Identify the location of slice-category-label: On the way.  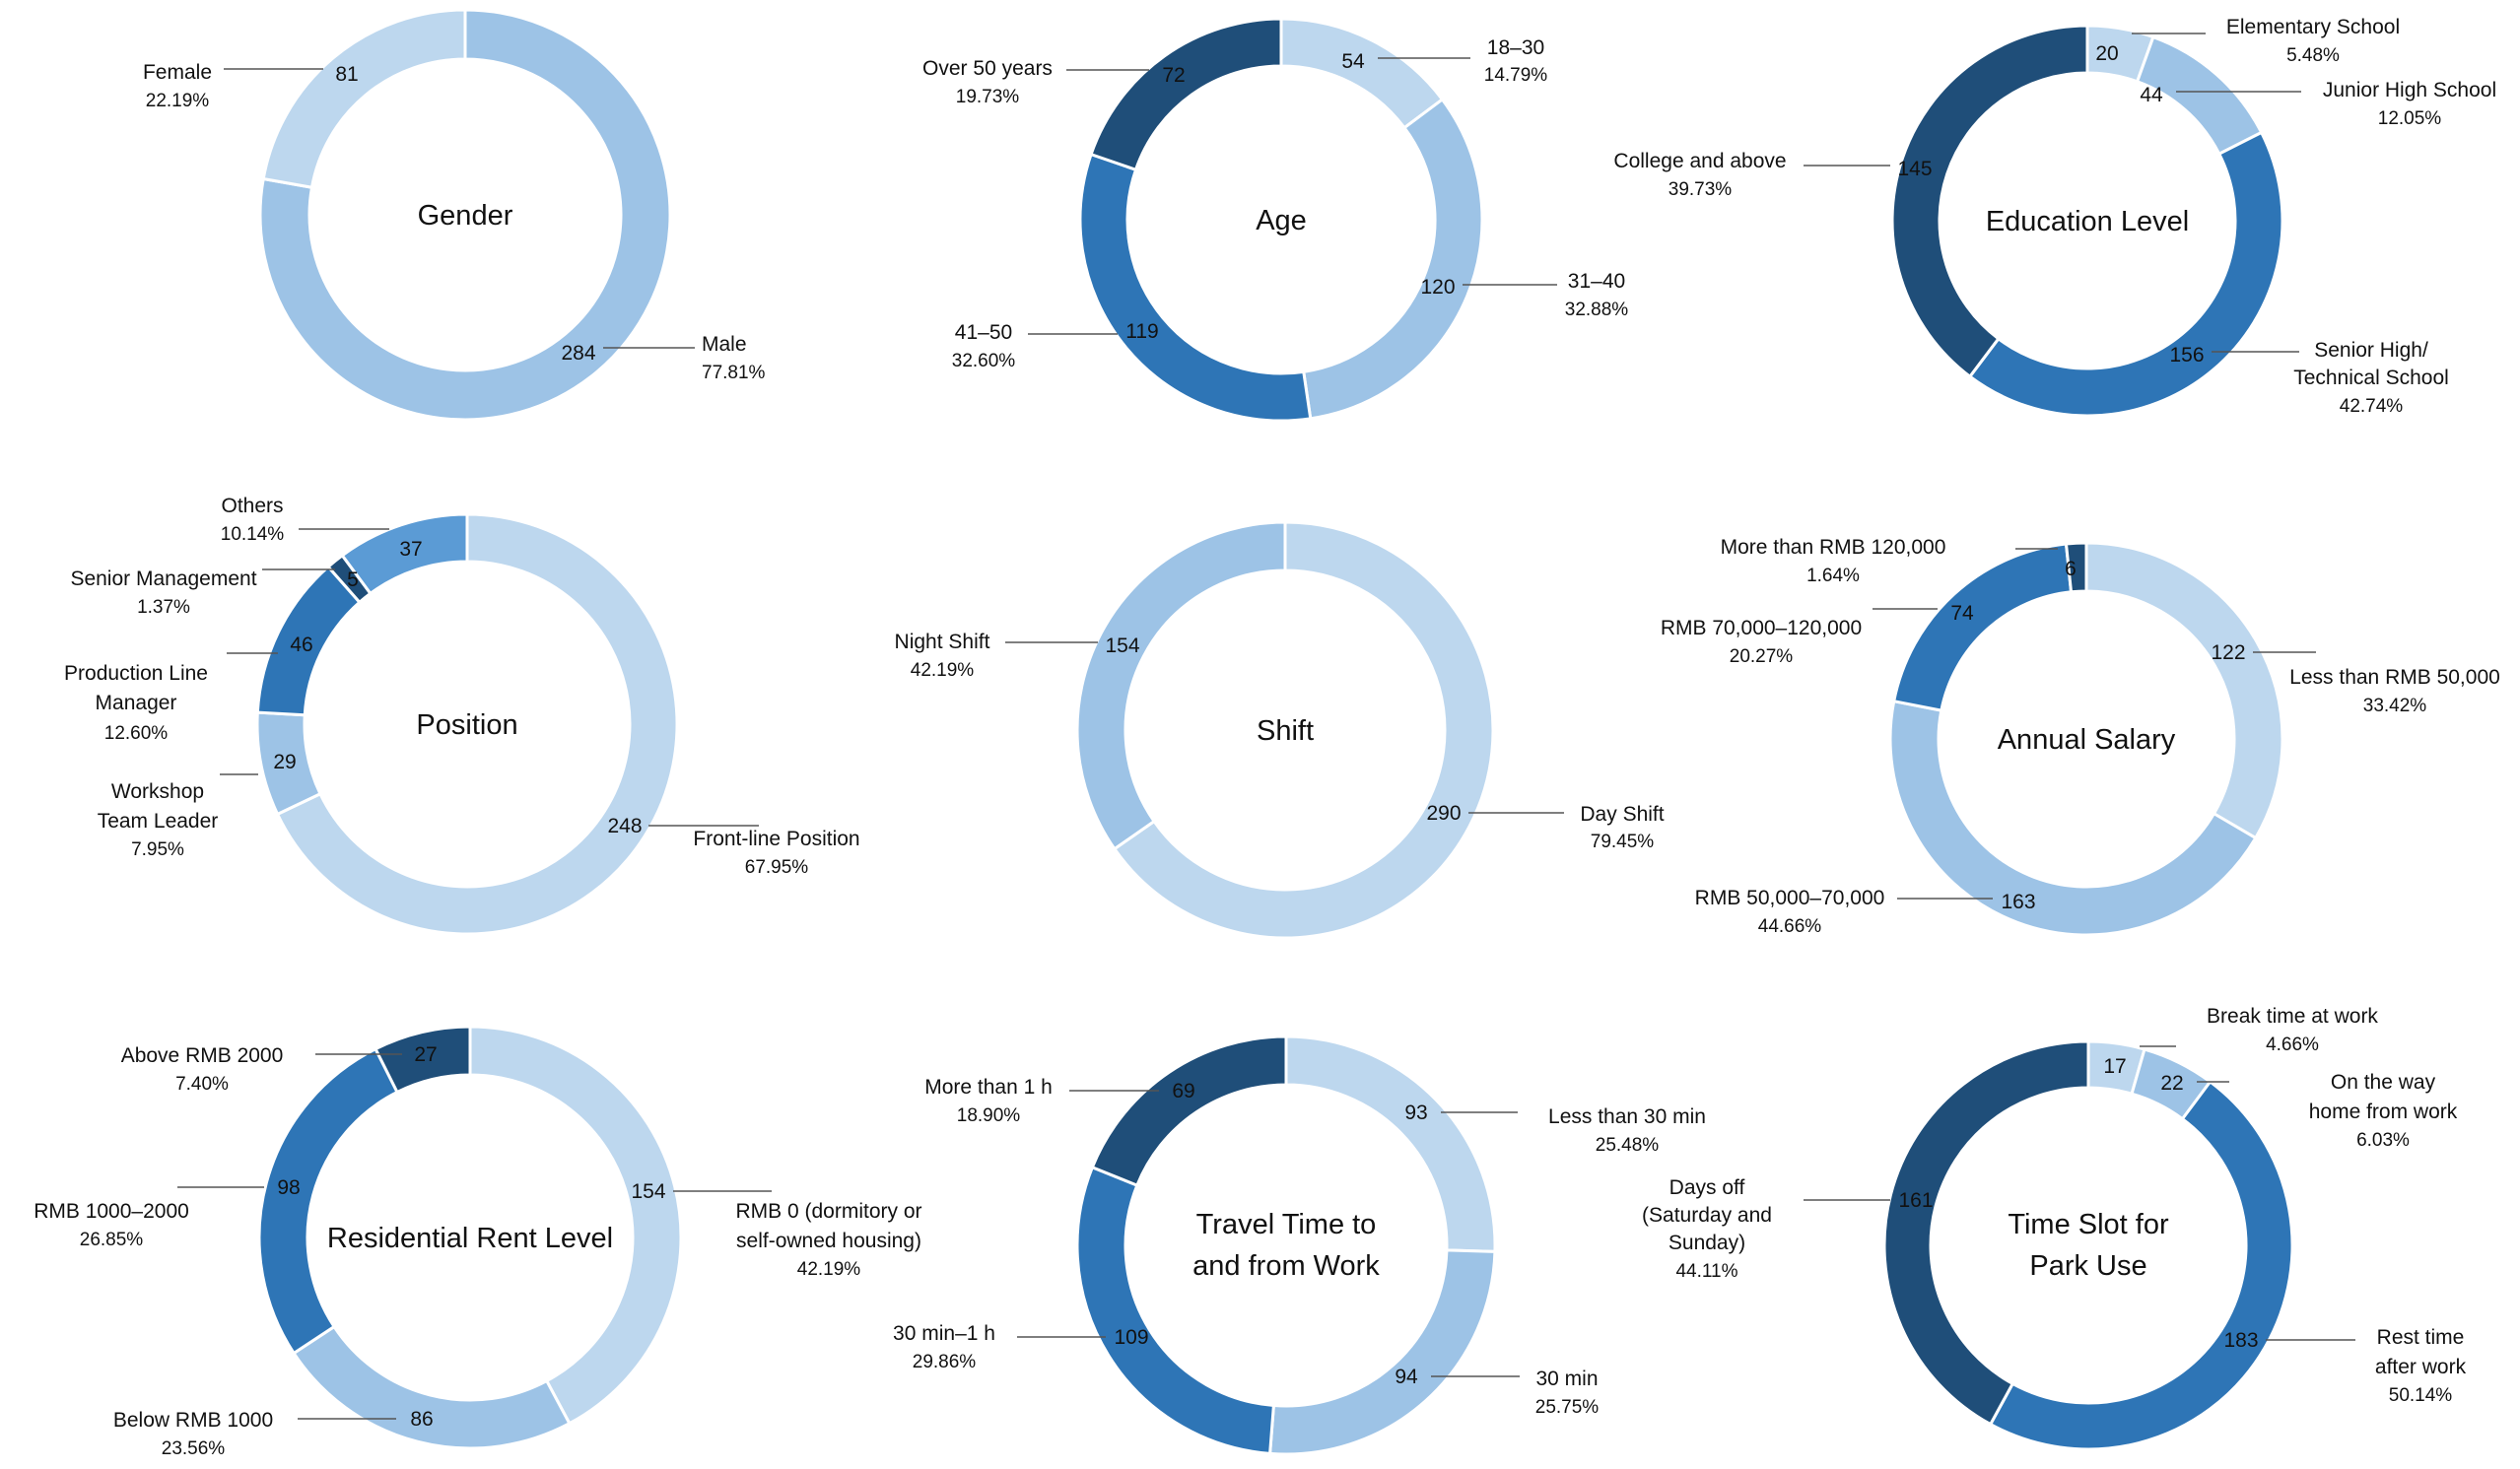
(2383, 1082).